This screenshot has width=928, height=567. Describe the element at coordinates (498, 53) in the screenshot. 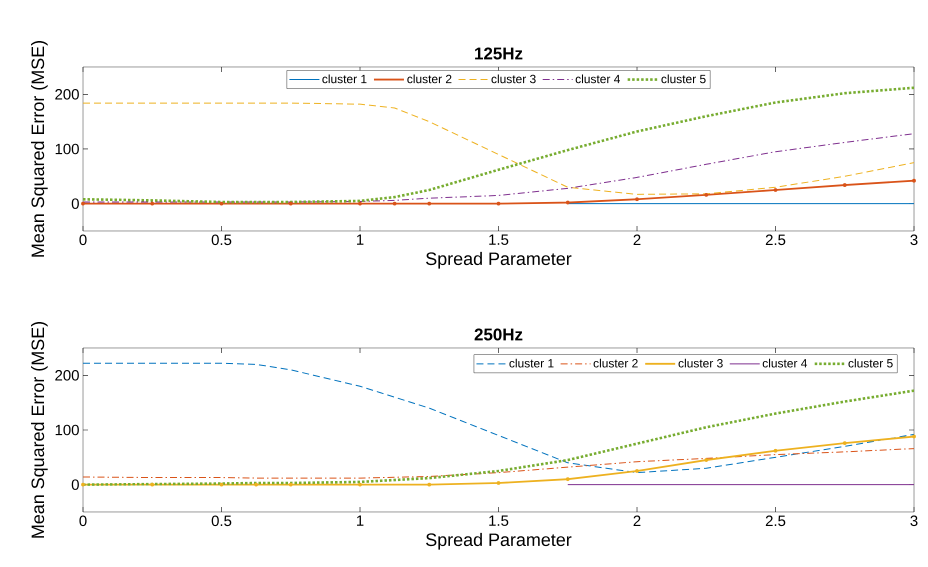

I see `chart-title: 125Hz` at that location.